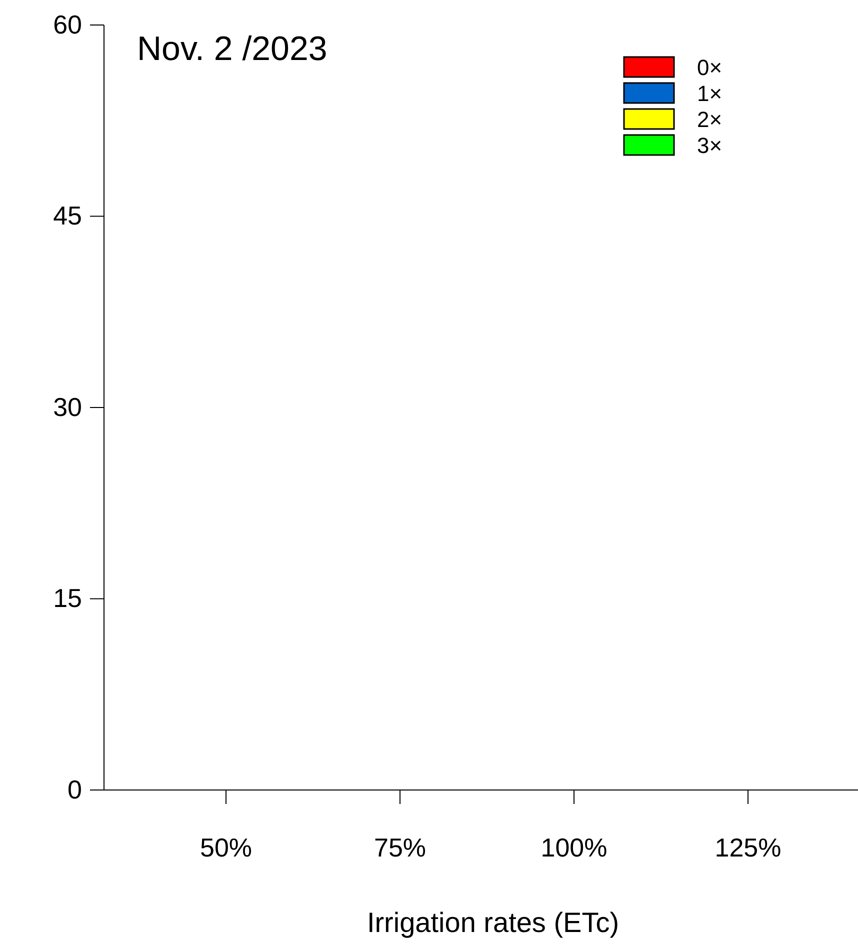 The height and width of the screenshot is (947, 858). What do you see at coordinates (75, 789) in the screenshot?
I see `y-tick-label: 0` at bounding box center [75, 789].